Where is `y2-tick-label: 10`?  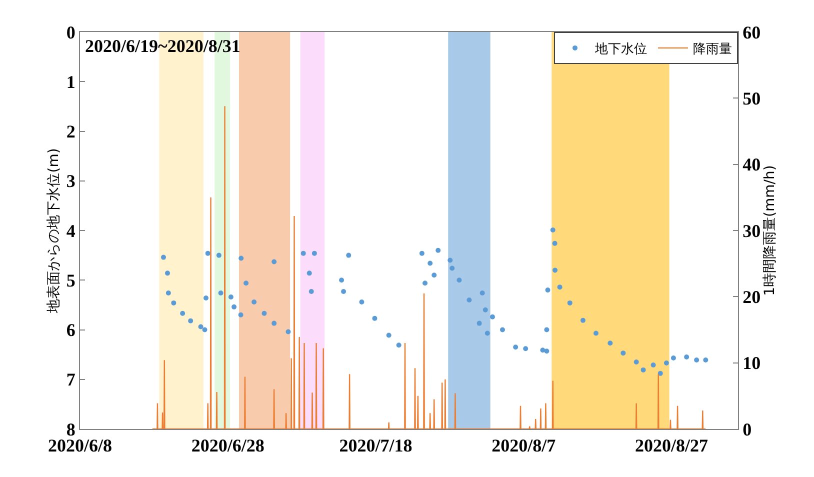 y2-tick-label: 10 is located at coordinates (751, 363).